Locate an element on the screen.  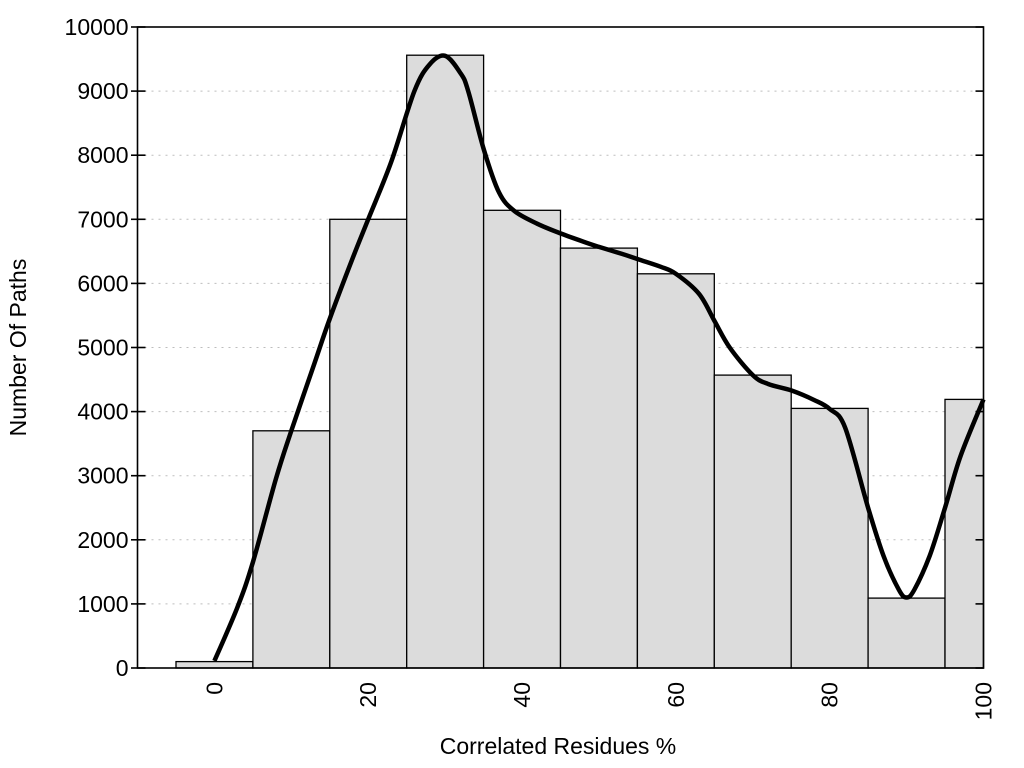
y-tick-label-5000: 5000 is located at coordinates (102, 348).